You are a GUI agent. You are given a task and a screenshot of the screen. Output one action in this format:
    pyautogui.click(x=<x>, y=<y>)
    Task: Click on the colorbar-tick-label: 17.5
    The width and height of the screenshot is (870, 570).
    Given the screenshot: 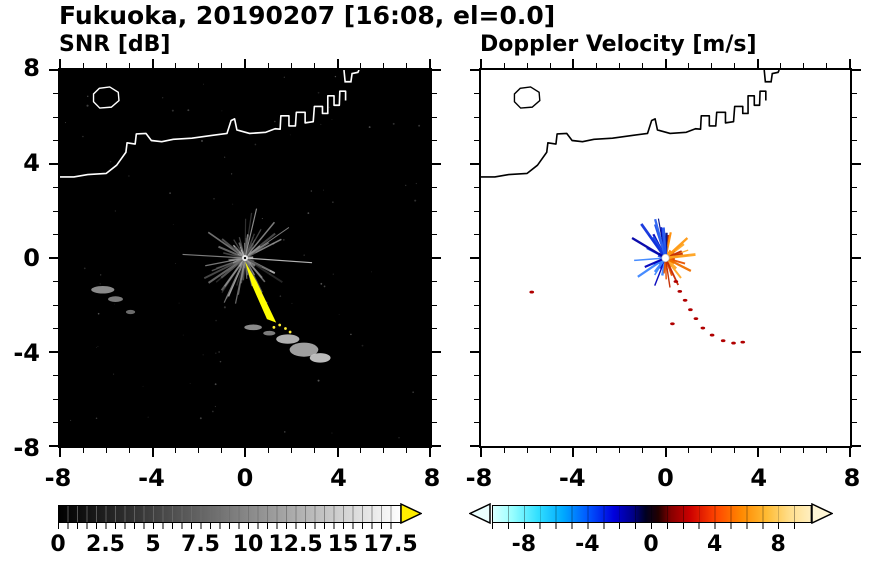 What is the action you would take?
    pyautogui.click(x=390, y=544)
    